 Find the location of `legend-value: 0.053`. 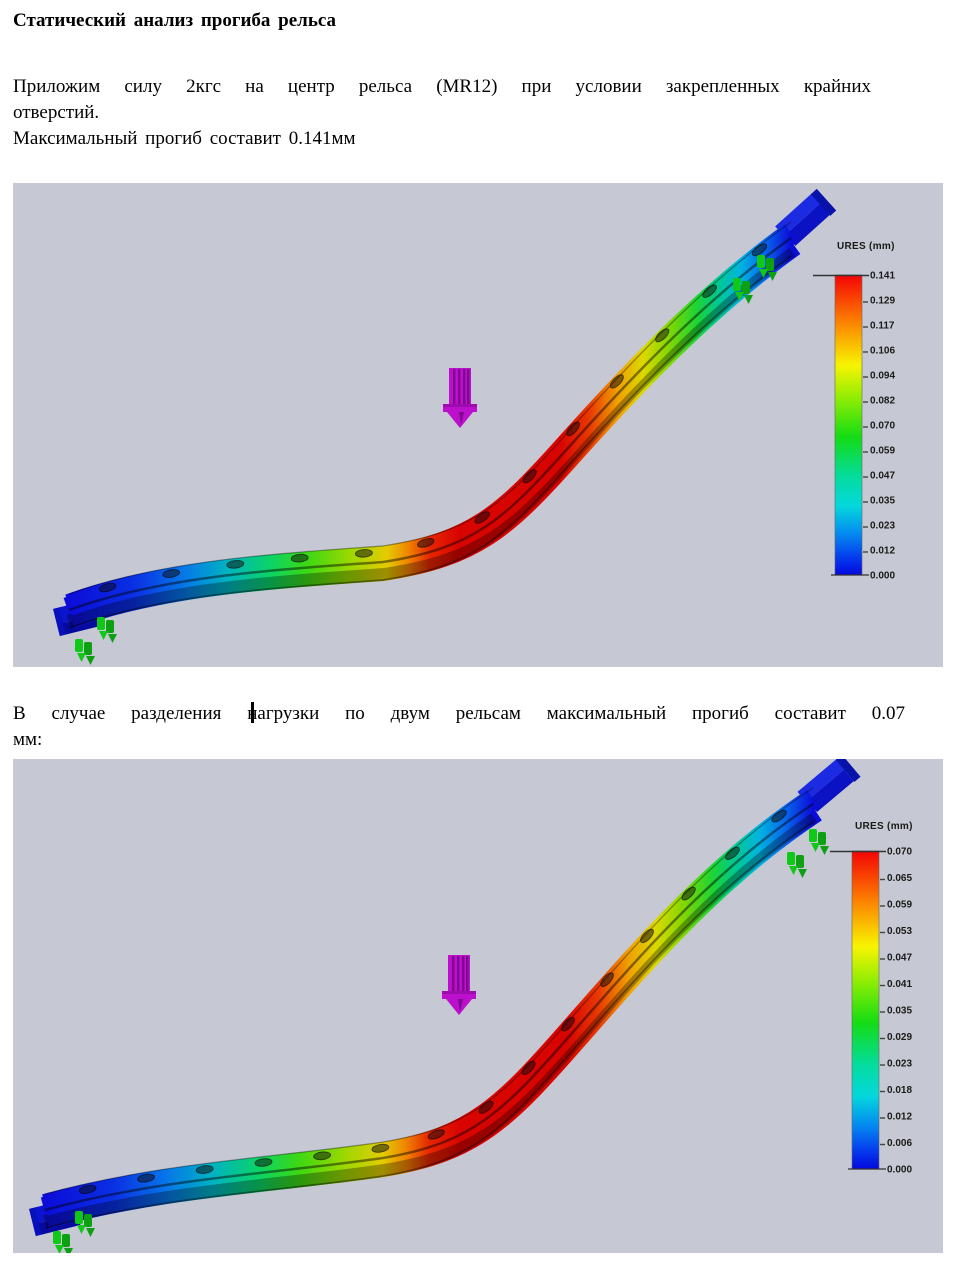

legend-value: 0.053 is located at coordinates (899, 931).